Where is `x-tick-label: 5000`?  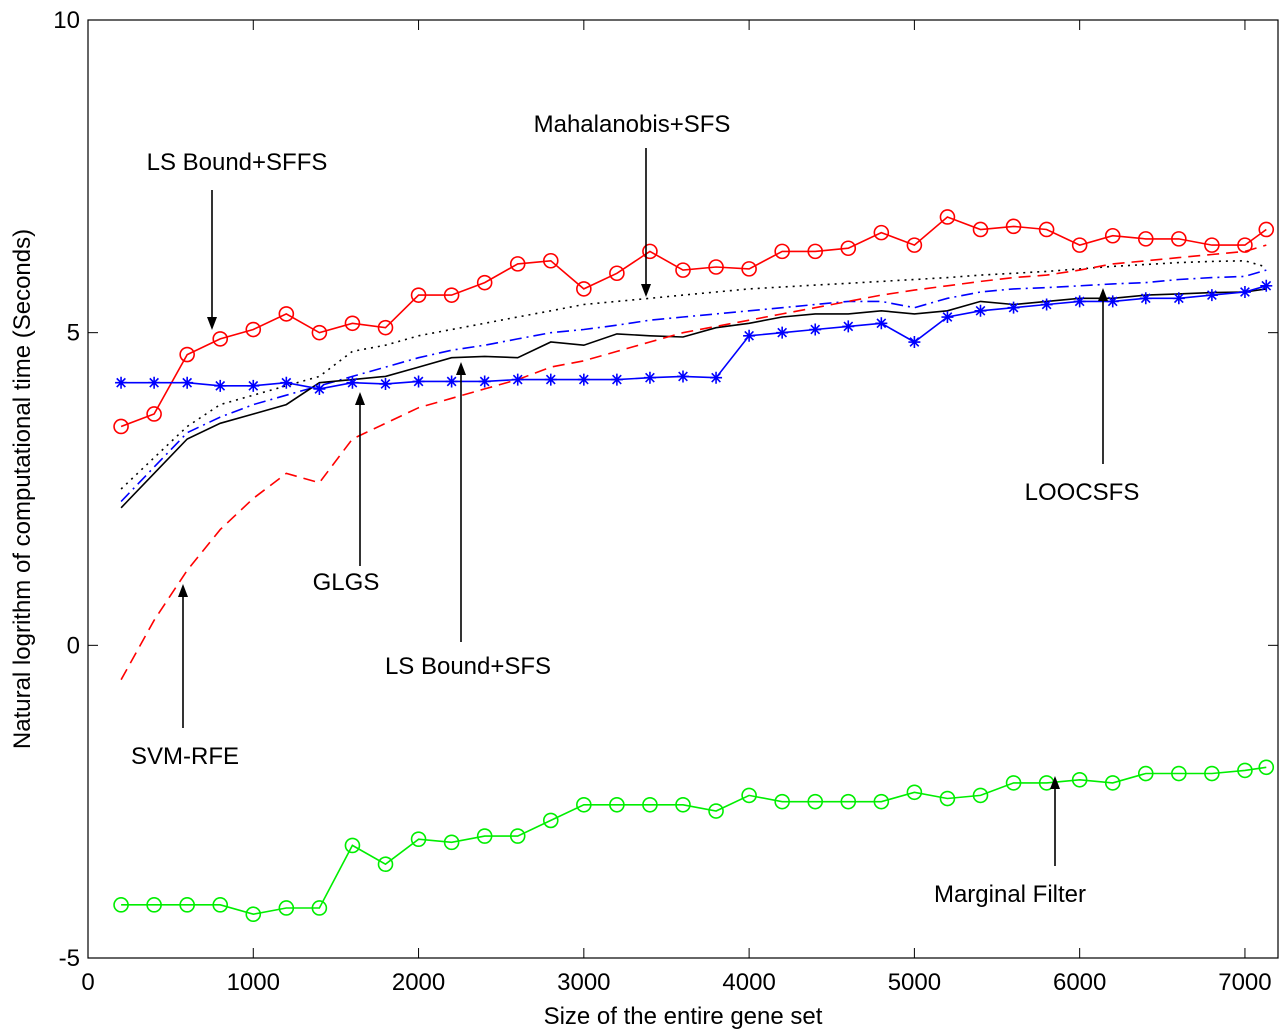
x-tick-label: 5000 is located at coordinates (914, 982).